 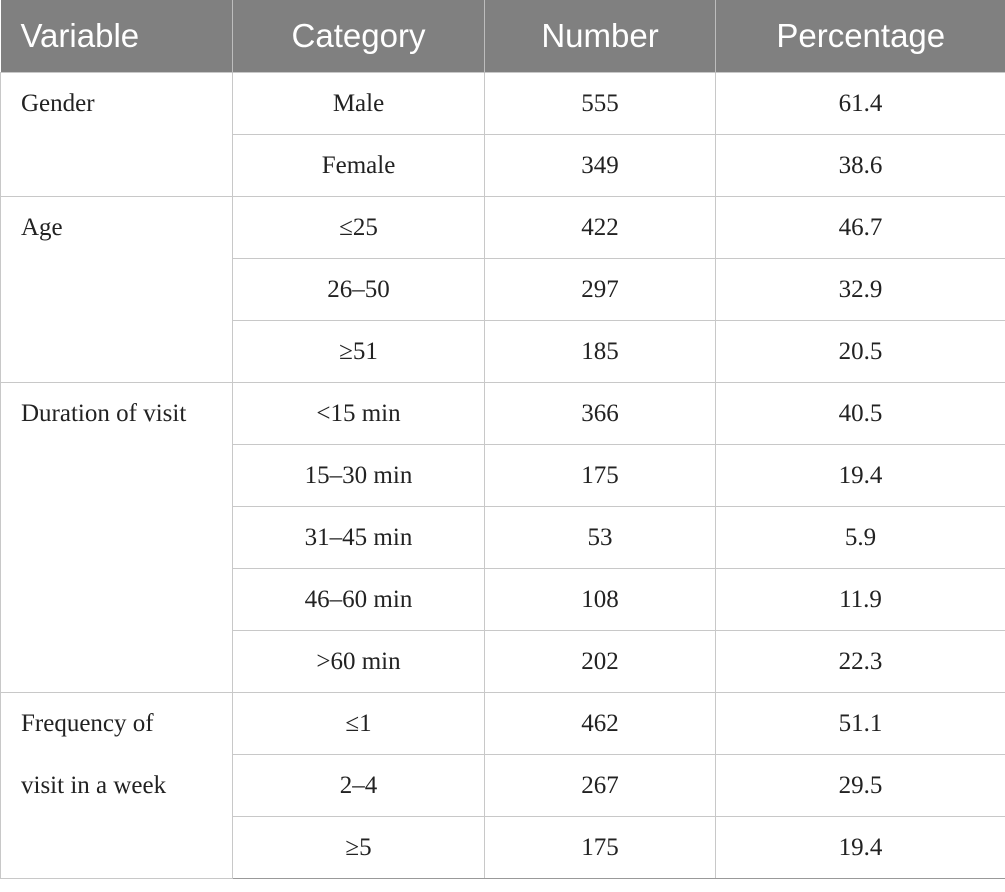 I want to click on percentage-cell: 29.5, so click(x=860, y=785).